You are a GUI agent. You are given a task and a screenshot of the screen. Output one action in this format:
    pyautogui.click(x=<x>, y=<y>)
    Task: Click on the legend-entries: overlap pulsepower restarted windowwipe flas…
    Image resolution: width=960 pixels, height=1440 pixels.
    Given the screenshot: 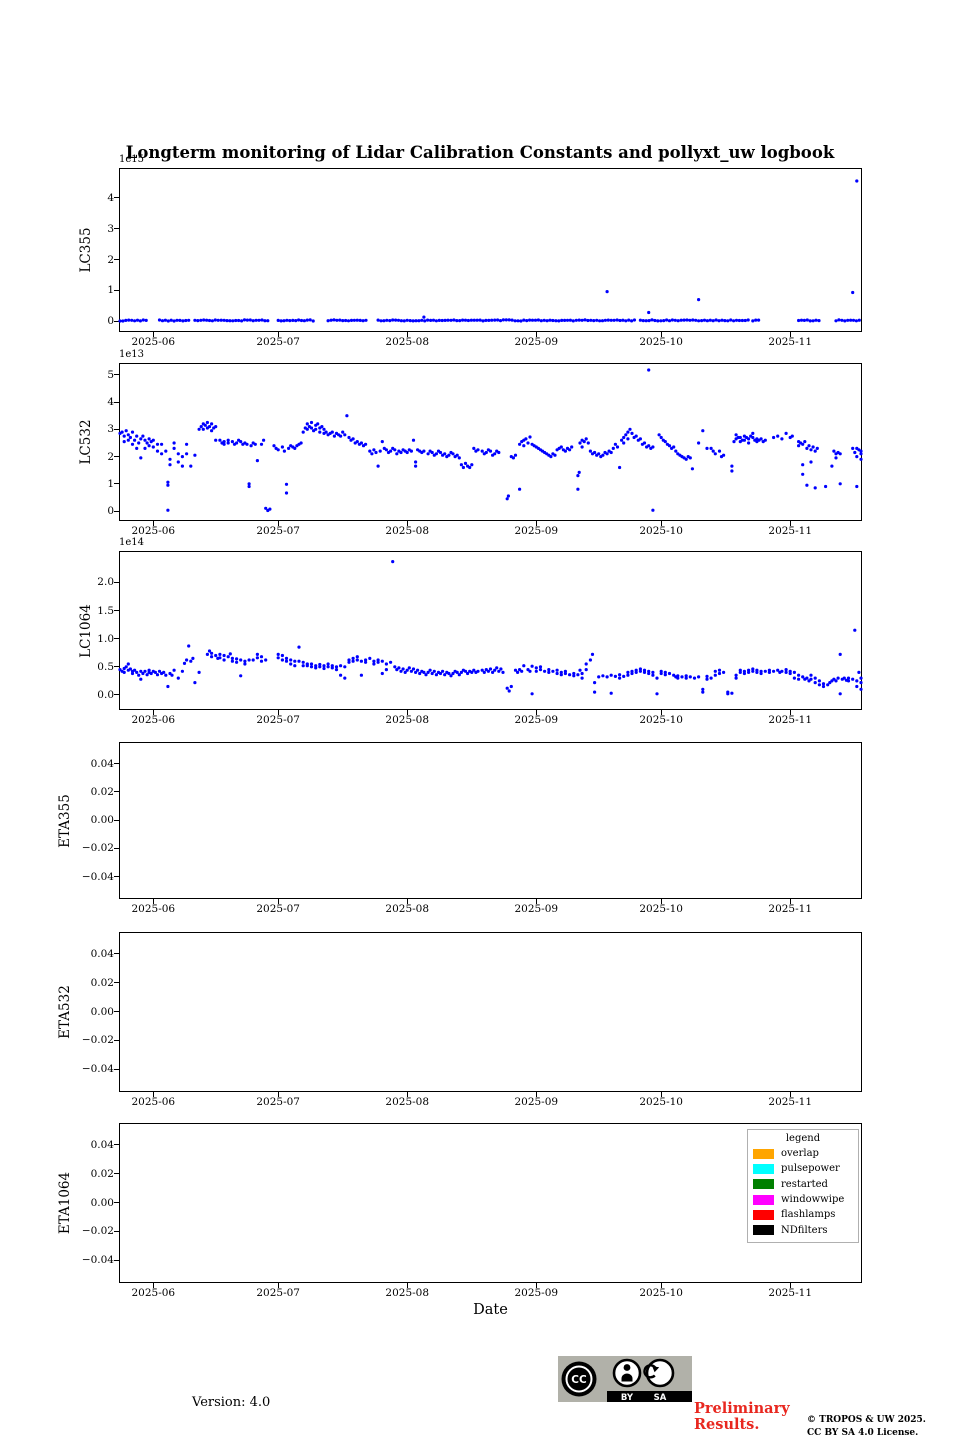 What is the action you would take?
    pyautogui.click(x=803, y=1192)
    